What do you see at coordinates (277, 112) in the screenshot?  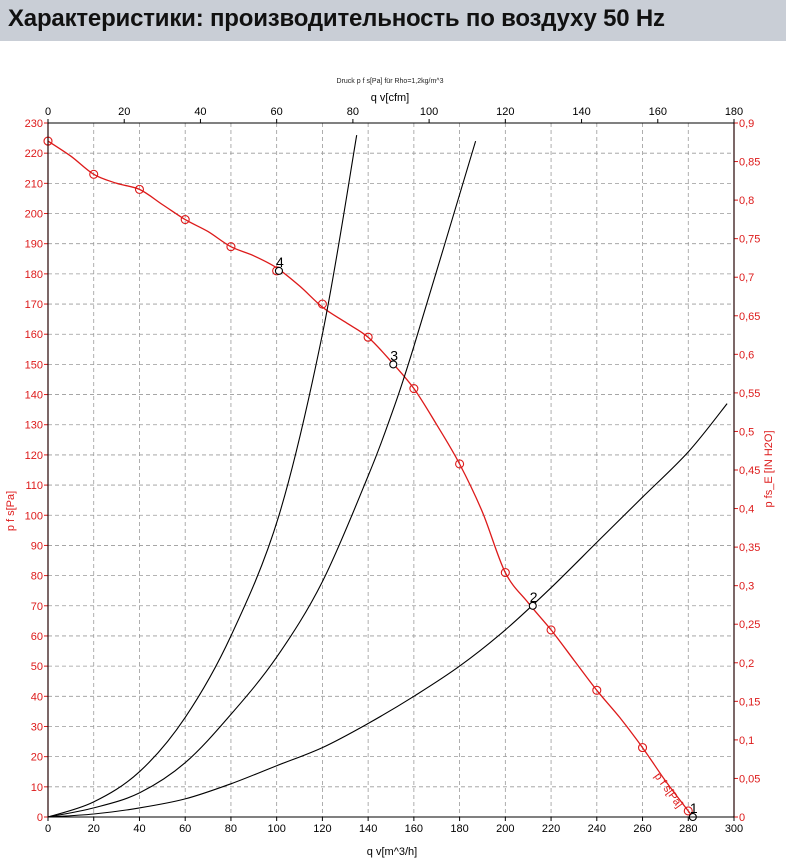 I see `x2-tick-label: 60` at bounding box center [277, 112].